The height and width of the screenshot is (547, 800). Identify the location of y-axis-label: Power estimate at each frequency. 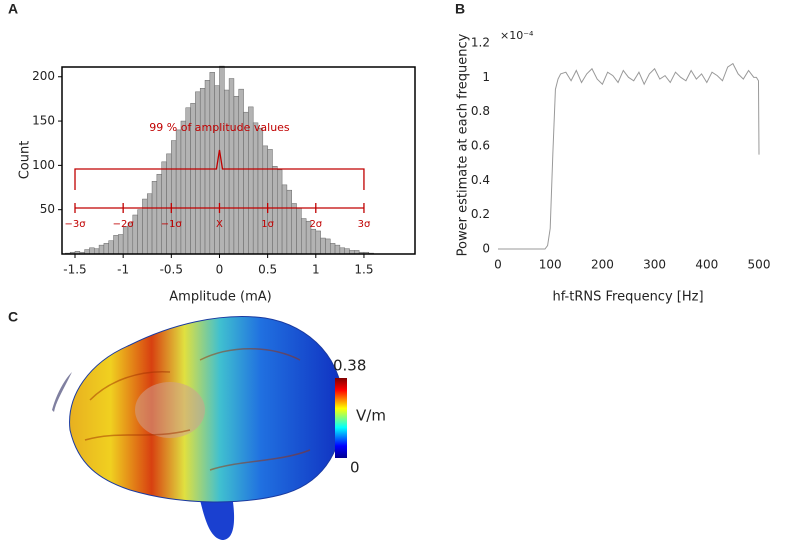
(463, 144).